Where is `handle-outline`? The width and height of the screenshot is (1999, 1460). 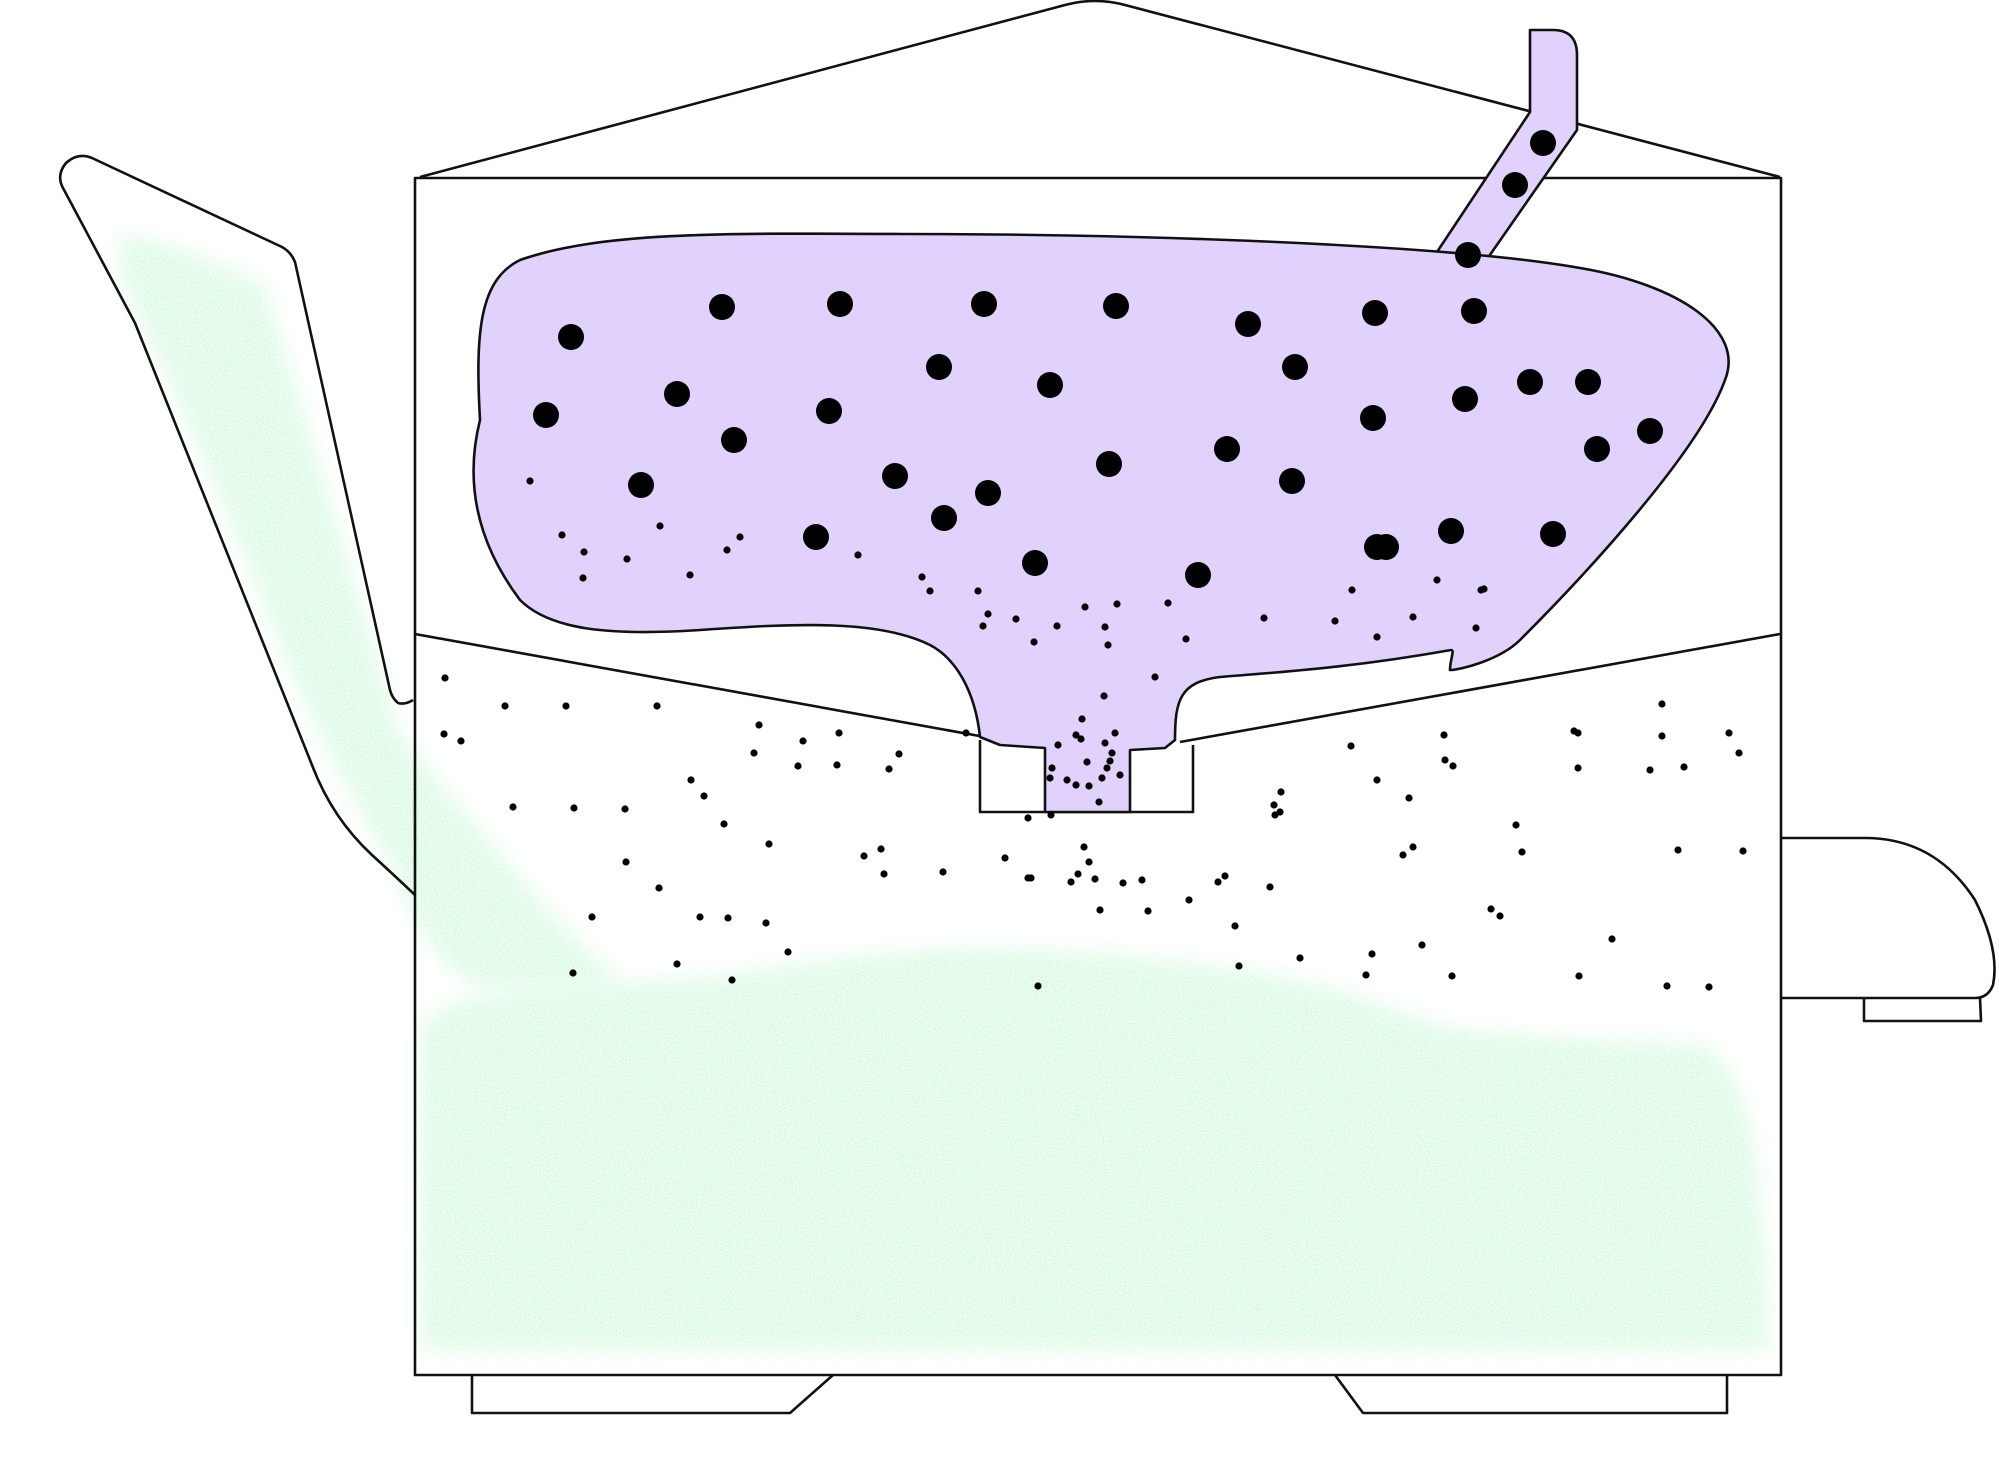 handle-outline is located at coordinates (1888, 918).